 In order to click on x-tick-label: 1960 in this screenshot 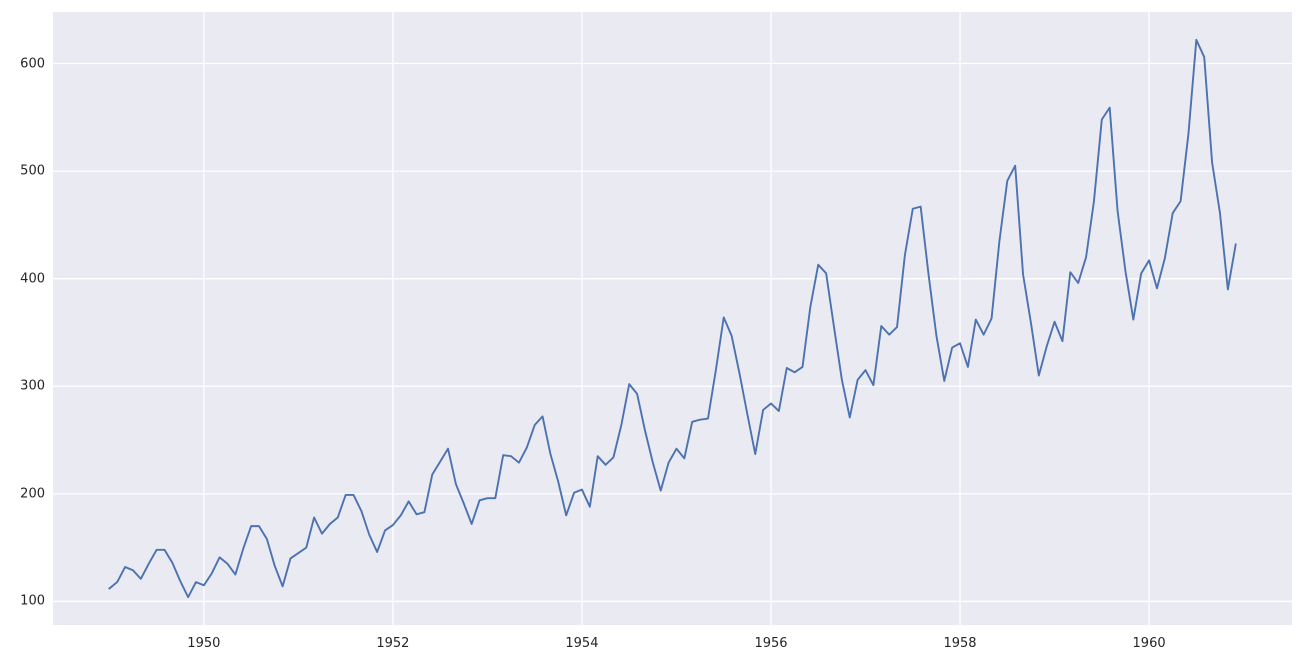, I will do `click(1149, 643)`.